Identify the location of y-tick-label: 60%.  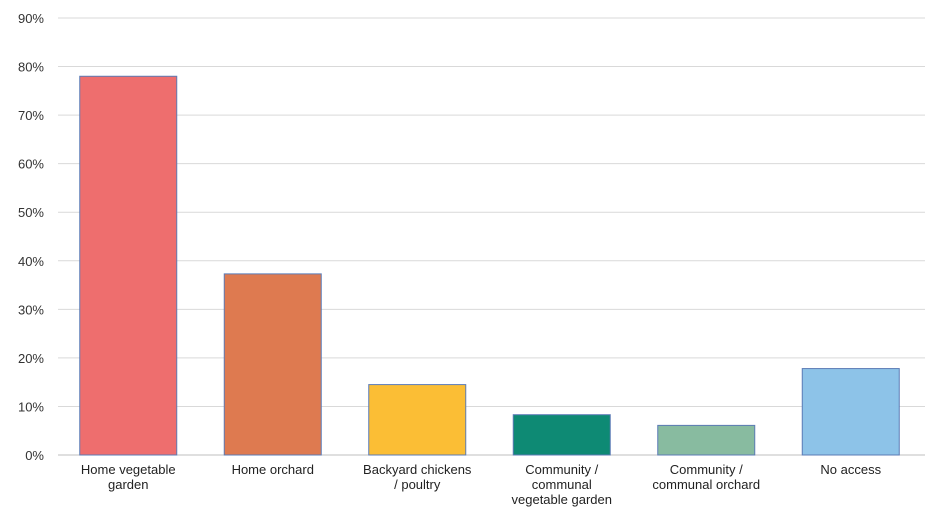
(31, 164).